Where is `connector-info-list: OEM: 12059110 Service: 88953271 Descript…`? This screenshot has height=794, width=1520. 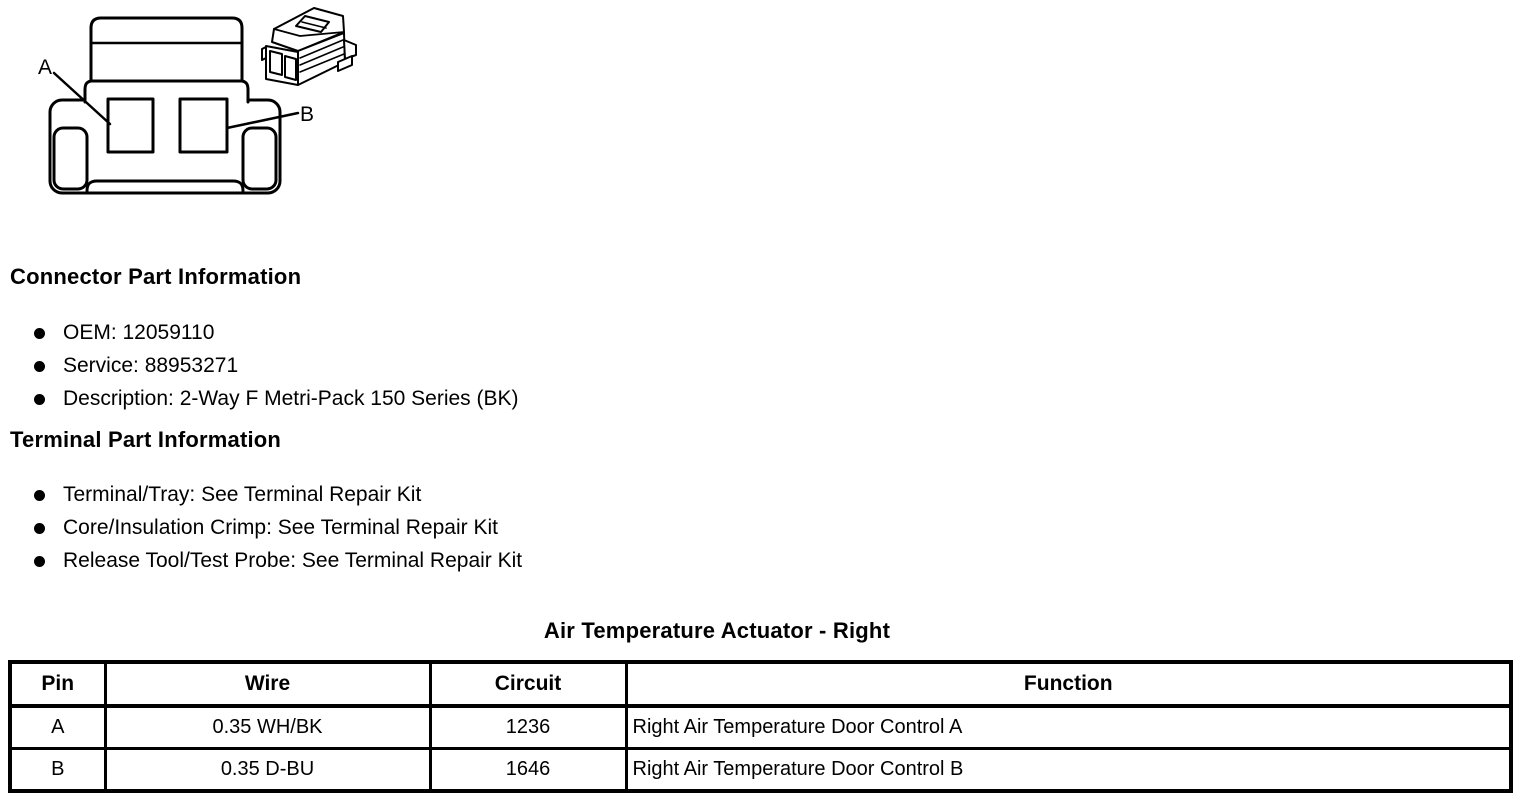
connector-info-list: OEM: 12059110 Service: 88953271 Descript… is located at coordinates (275, 370).